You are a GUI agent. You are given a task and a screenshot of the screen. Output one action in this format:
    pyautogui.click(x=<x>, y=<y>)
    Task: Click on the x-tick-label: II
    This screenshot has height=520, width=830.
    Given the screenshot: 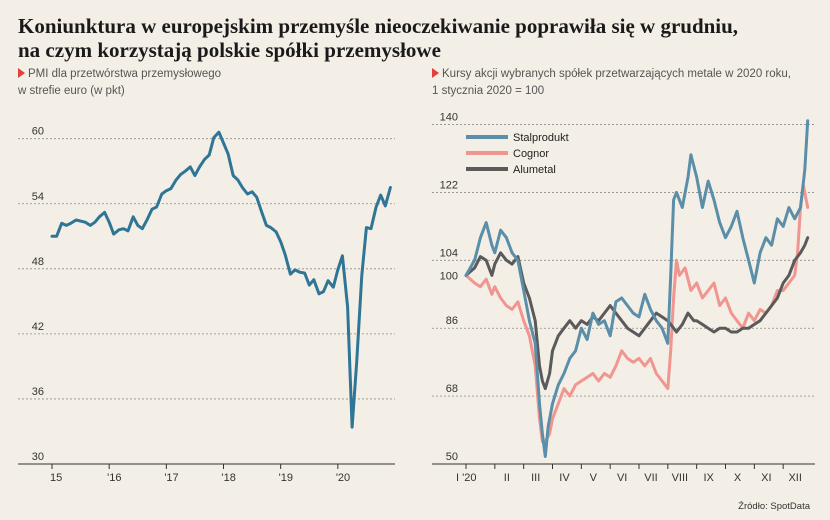 What is the action you would take?
    pyautogui.click(x=507, y=478)
    